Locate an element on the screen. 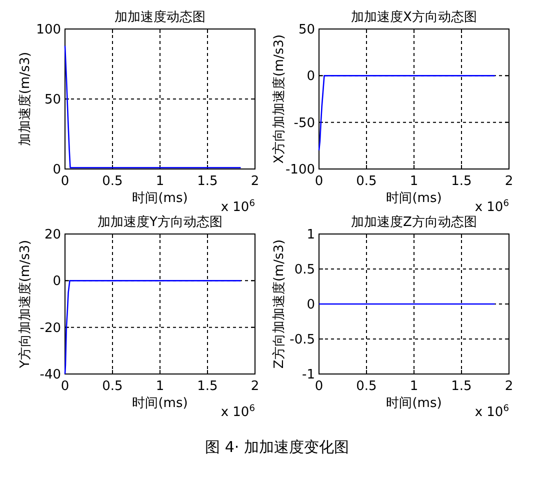  chart-title: 加加速度动态图 is located at coordinates (160, 17).